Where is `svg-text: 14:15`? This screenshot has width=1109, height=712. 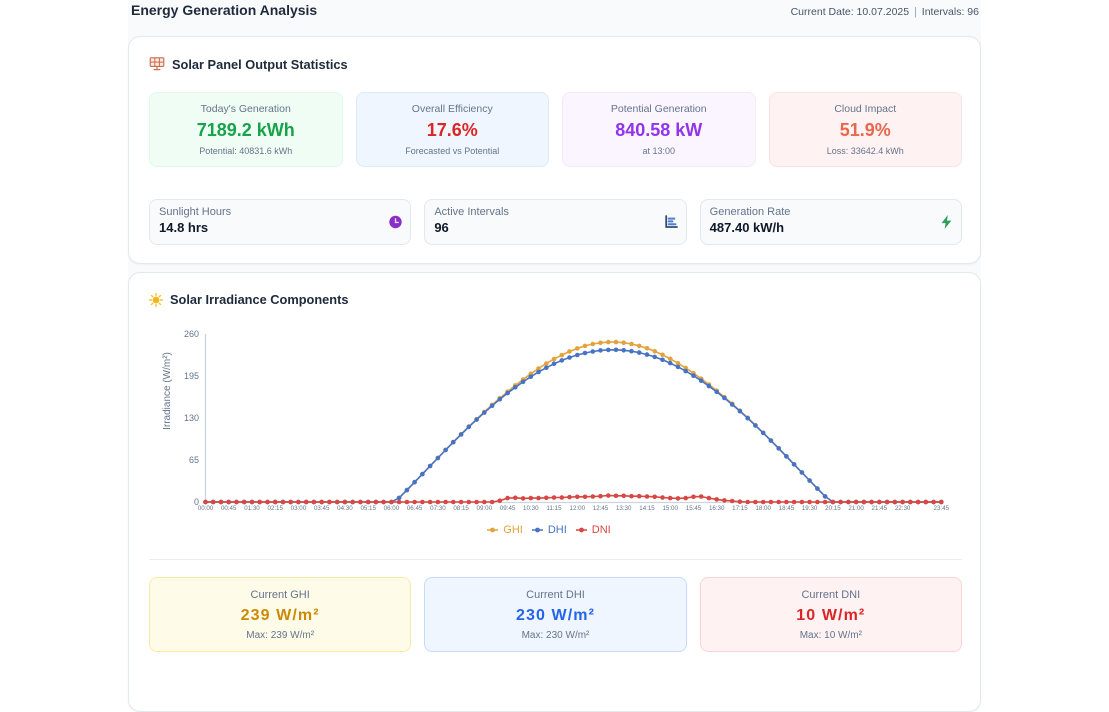
svg-text: 14:15 is located at coordinates (647, 508).